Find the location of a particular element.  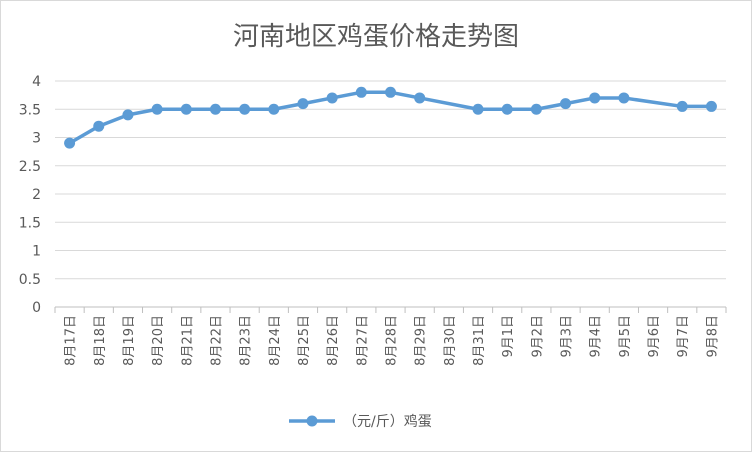

y-tick-label: 0 is located at coordinates (36, 308).